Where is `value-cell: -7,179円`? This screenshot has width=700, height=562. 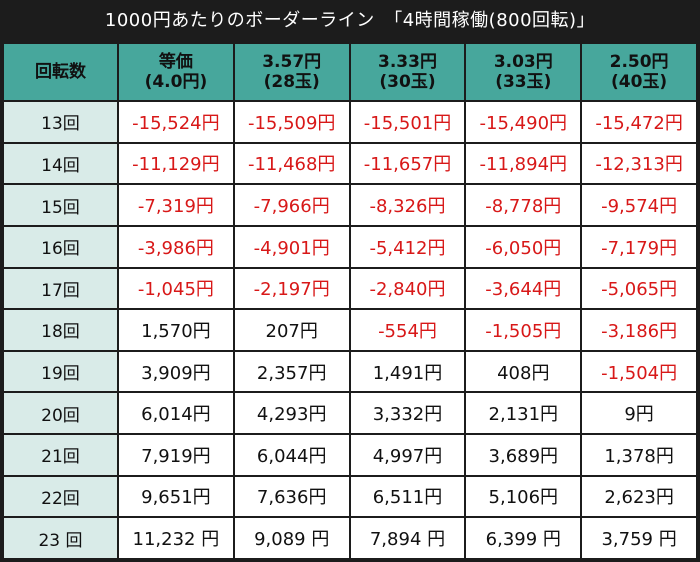
value-cell: -7,179円 is located at coordinates (639, 246).